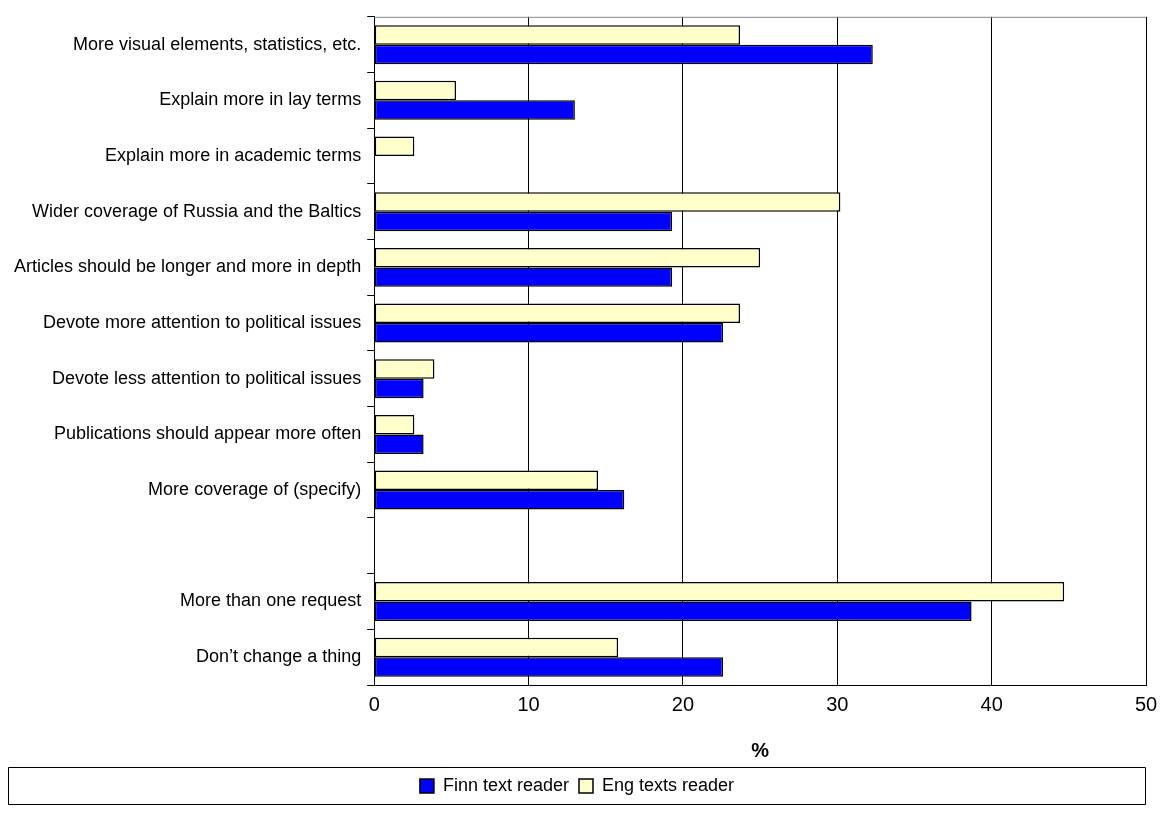  What do you see at coordinates (683, 703) in the screenshot?
I see `x-tick-label: 20` at bounding box center [683, 703].